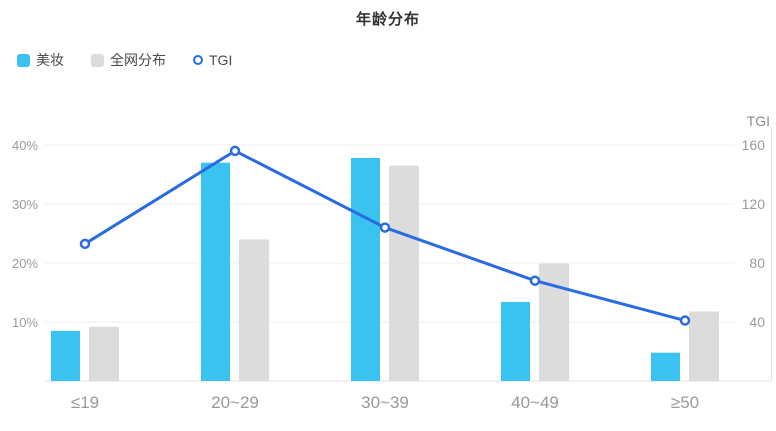 The width and height of the screenshot is (776, 431). Describe the element at coordinates (25, 145) in the screenshot. I see `left-axis-label-40: 40%` at that location.